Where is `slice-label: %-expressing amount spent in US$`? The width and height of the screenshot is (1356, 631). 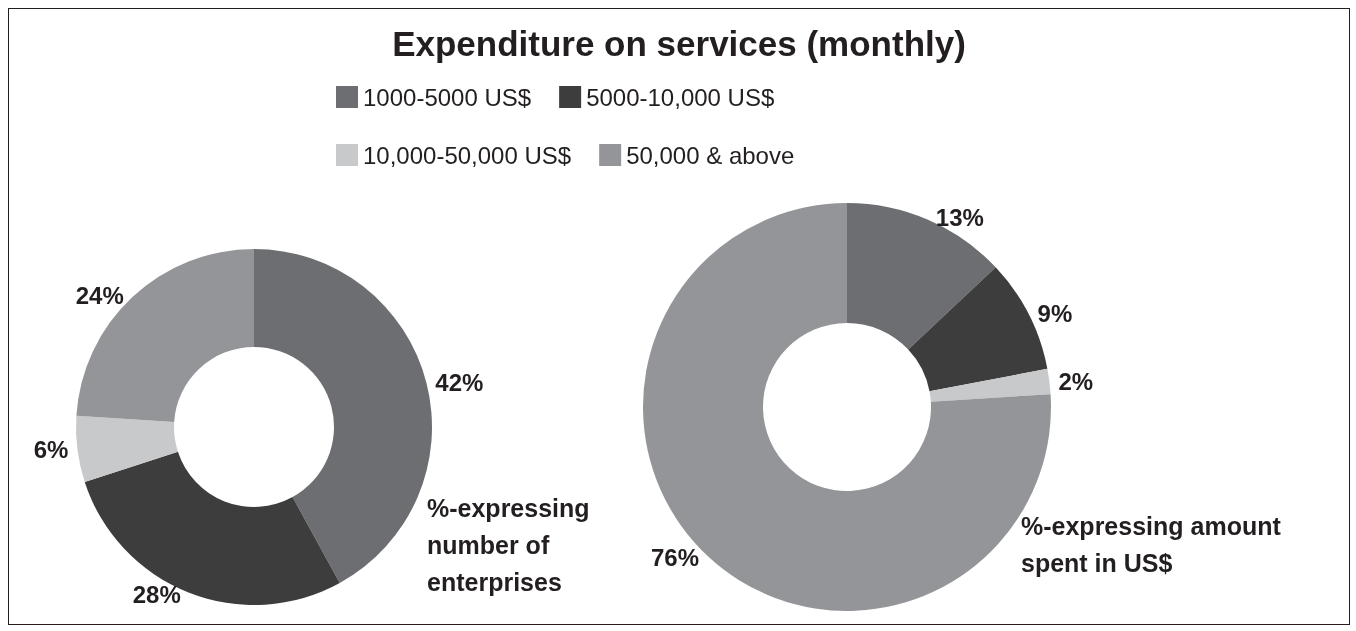
slice-label: %-expressing amount spent in US$ is located at coordinates (1154, 544).